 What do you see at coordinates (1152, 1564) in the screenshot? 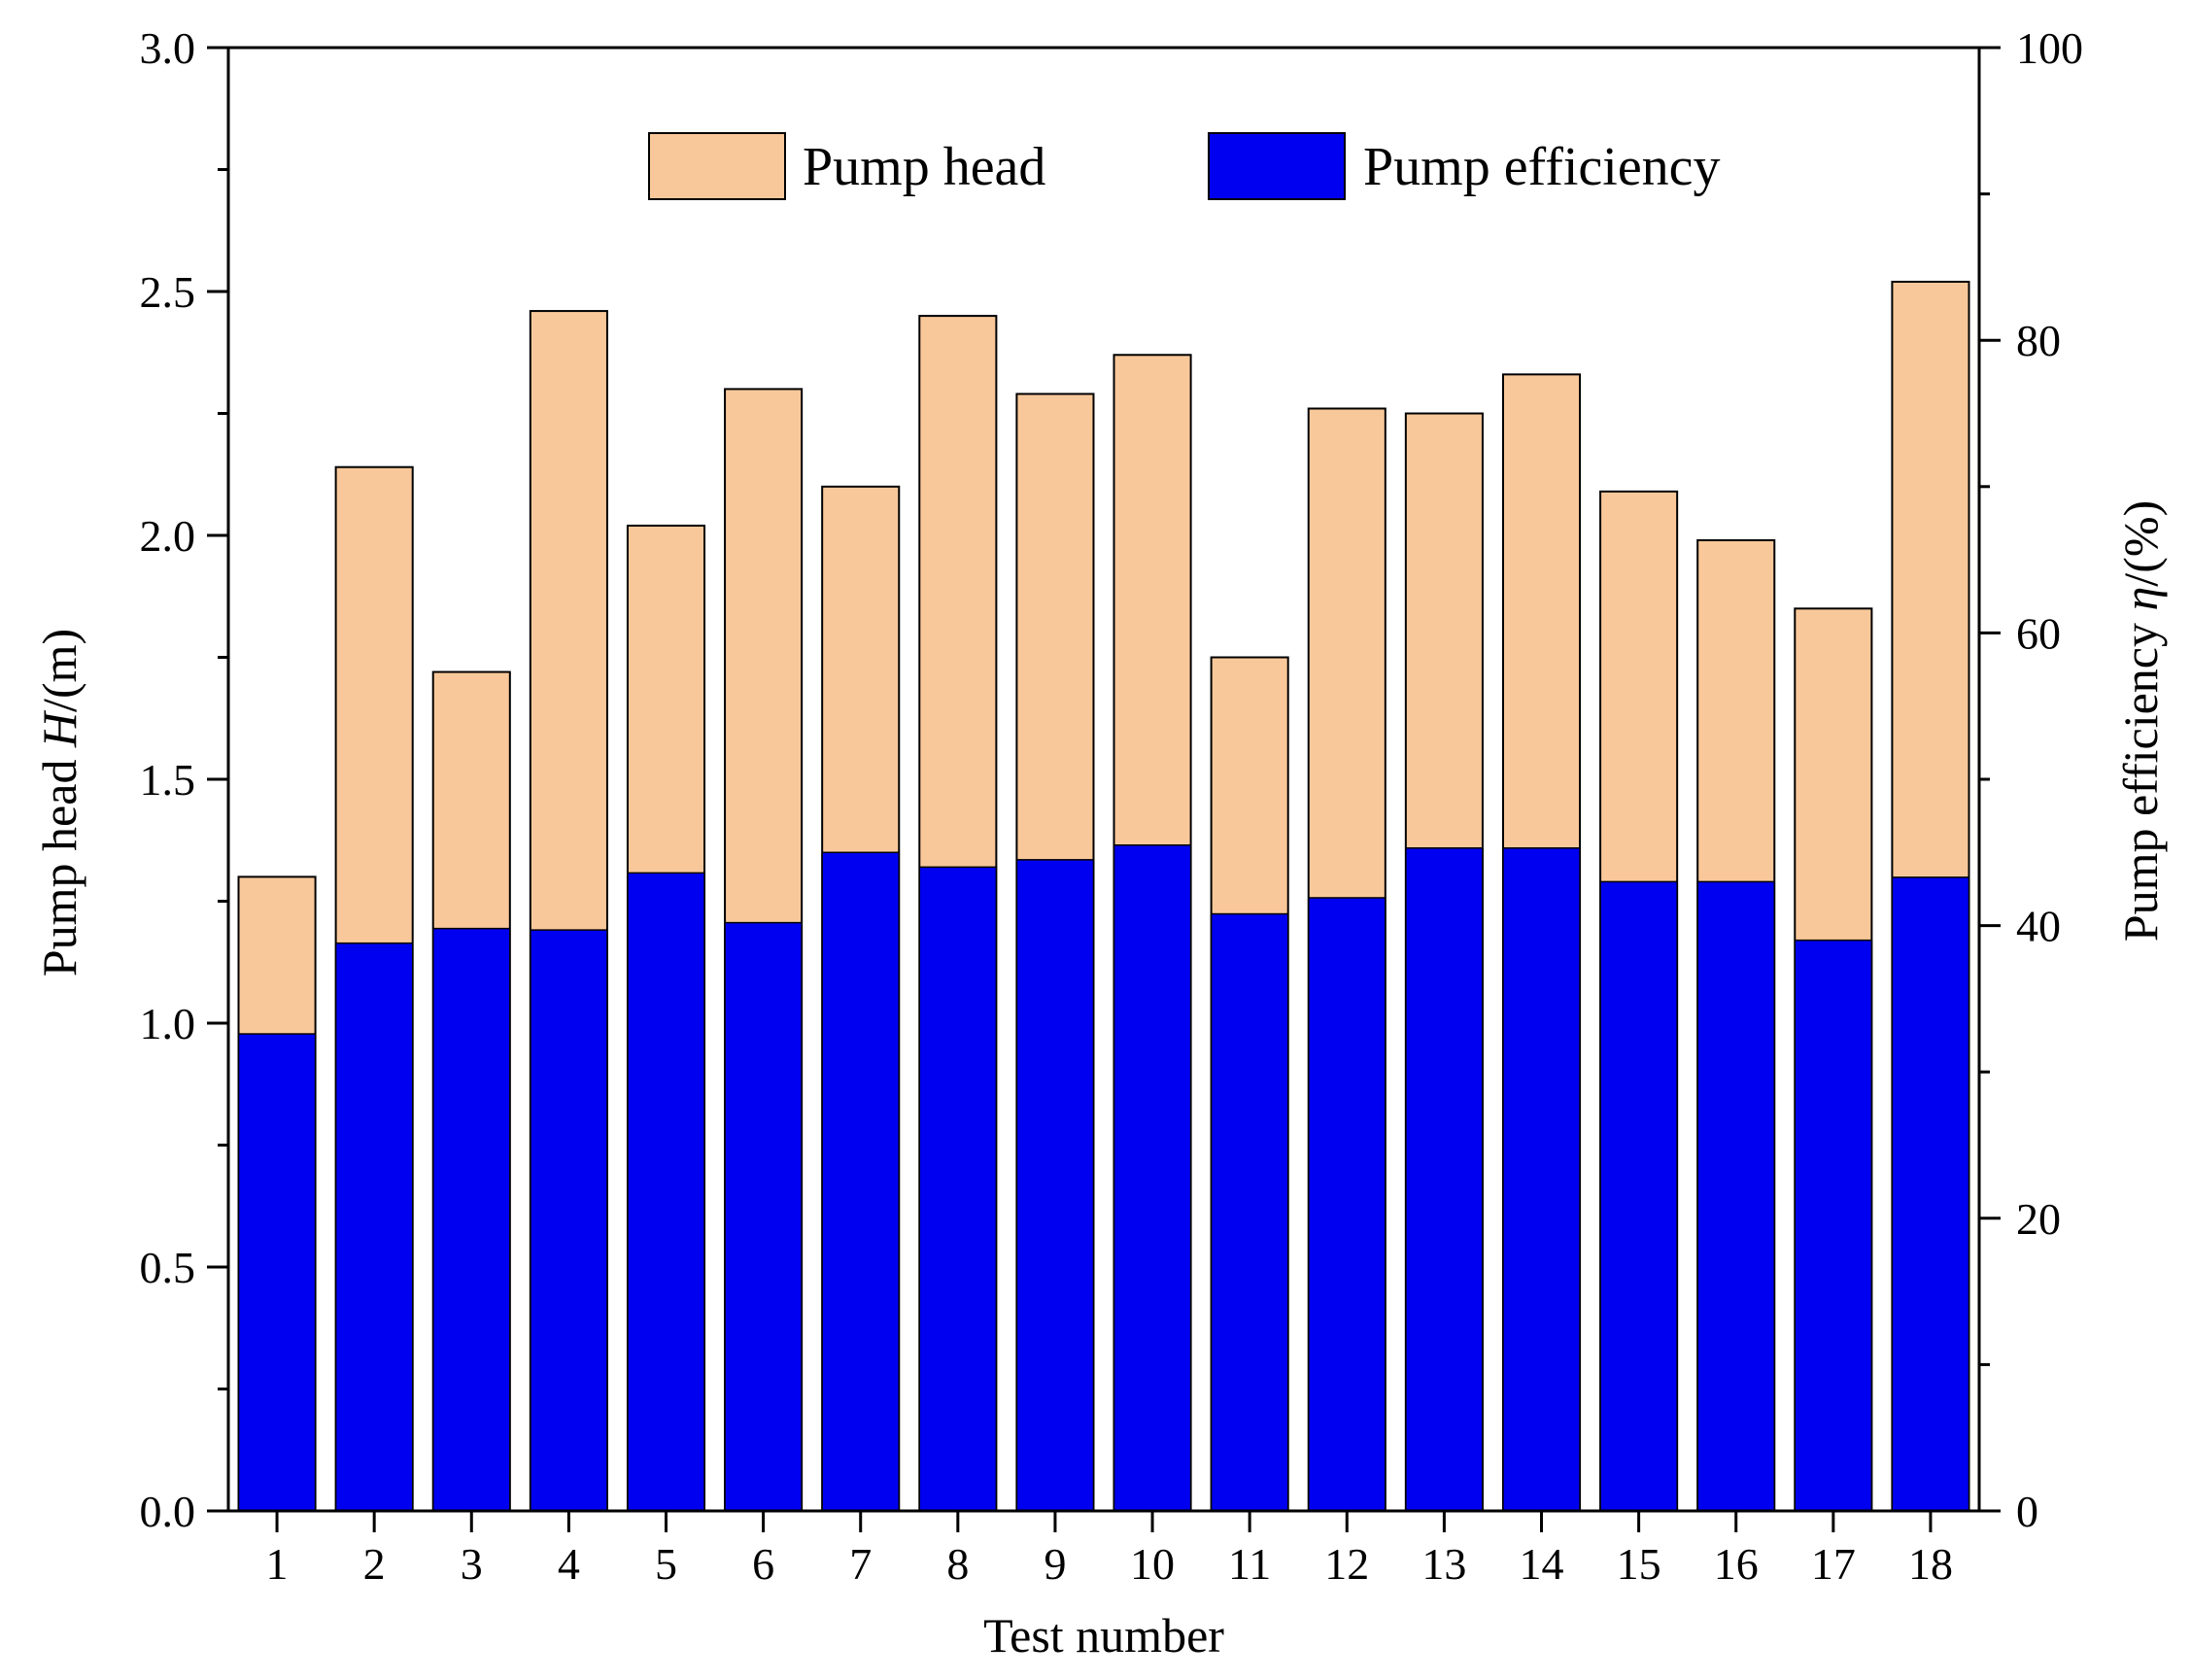
I see `x-tick-label-10: 10` at bounding box center [1152, 1564].